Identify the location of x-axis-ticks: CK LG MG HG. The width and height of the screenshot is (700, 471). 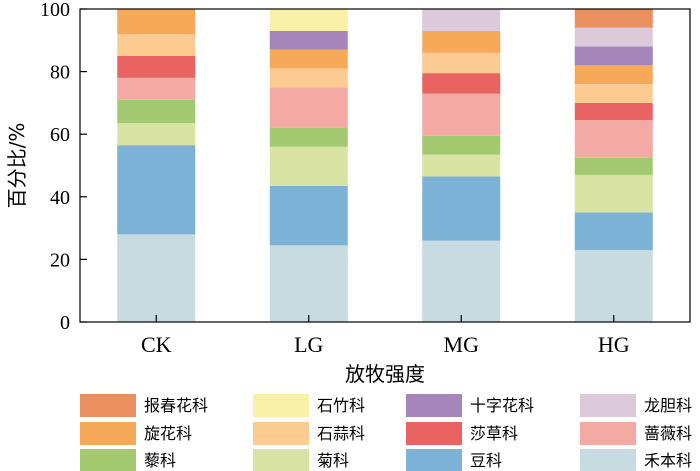
(385, 336).